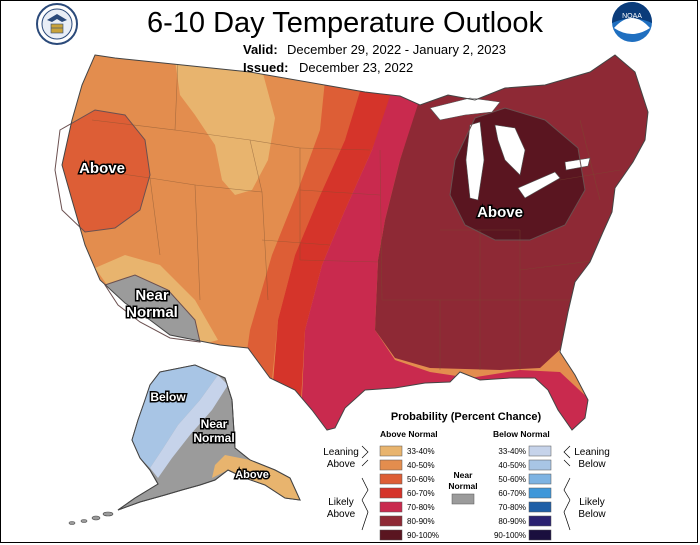  What do you see at coordinates (592, 514) in the screenshot?
I see `legend-likely-below-2: Below` at bounding box center [592, 514].